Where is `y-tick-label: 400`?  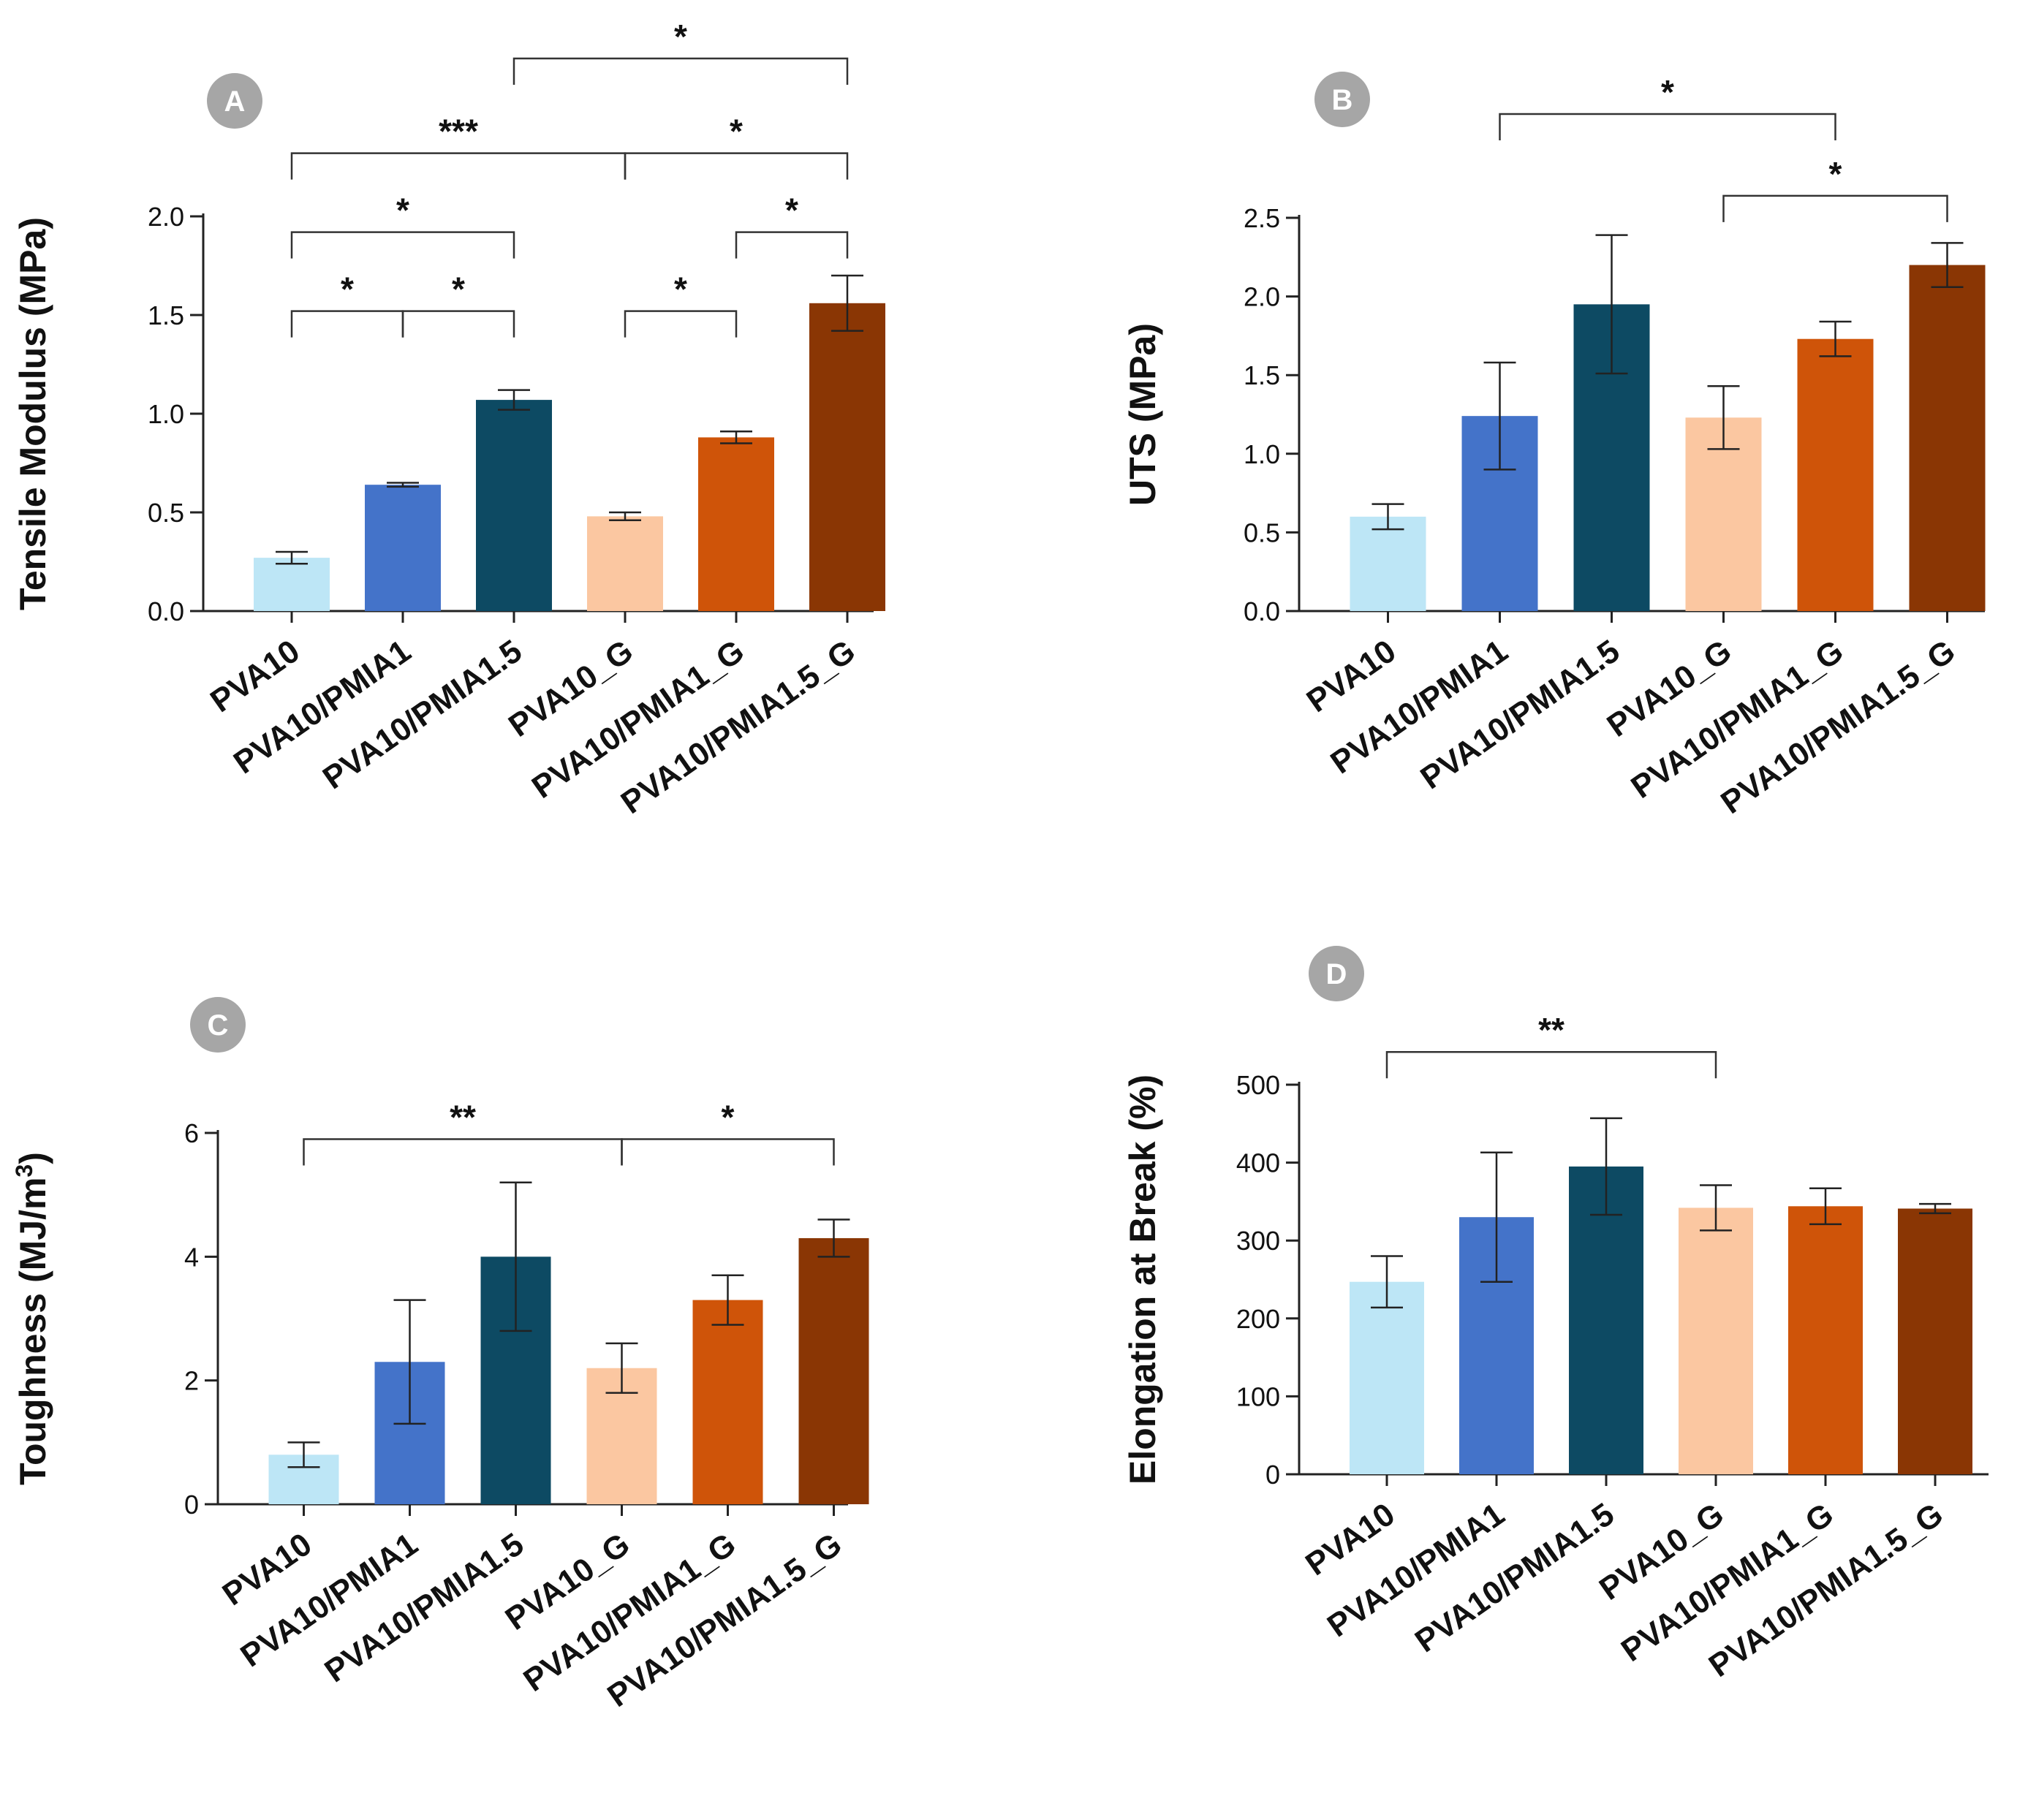 y-tick-label: 400 is located at coordinates (1258, 1163).